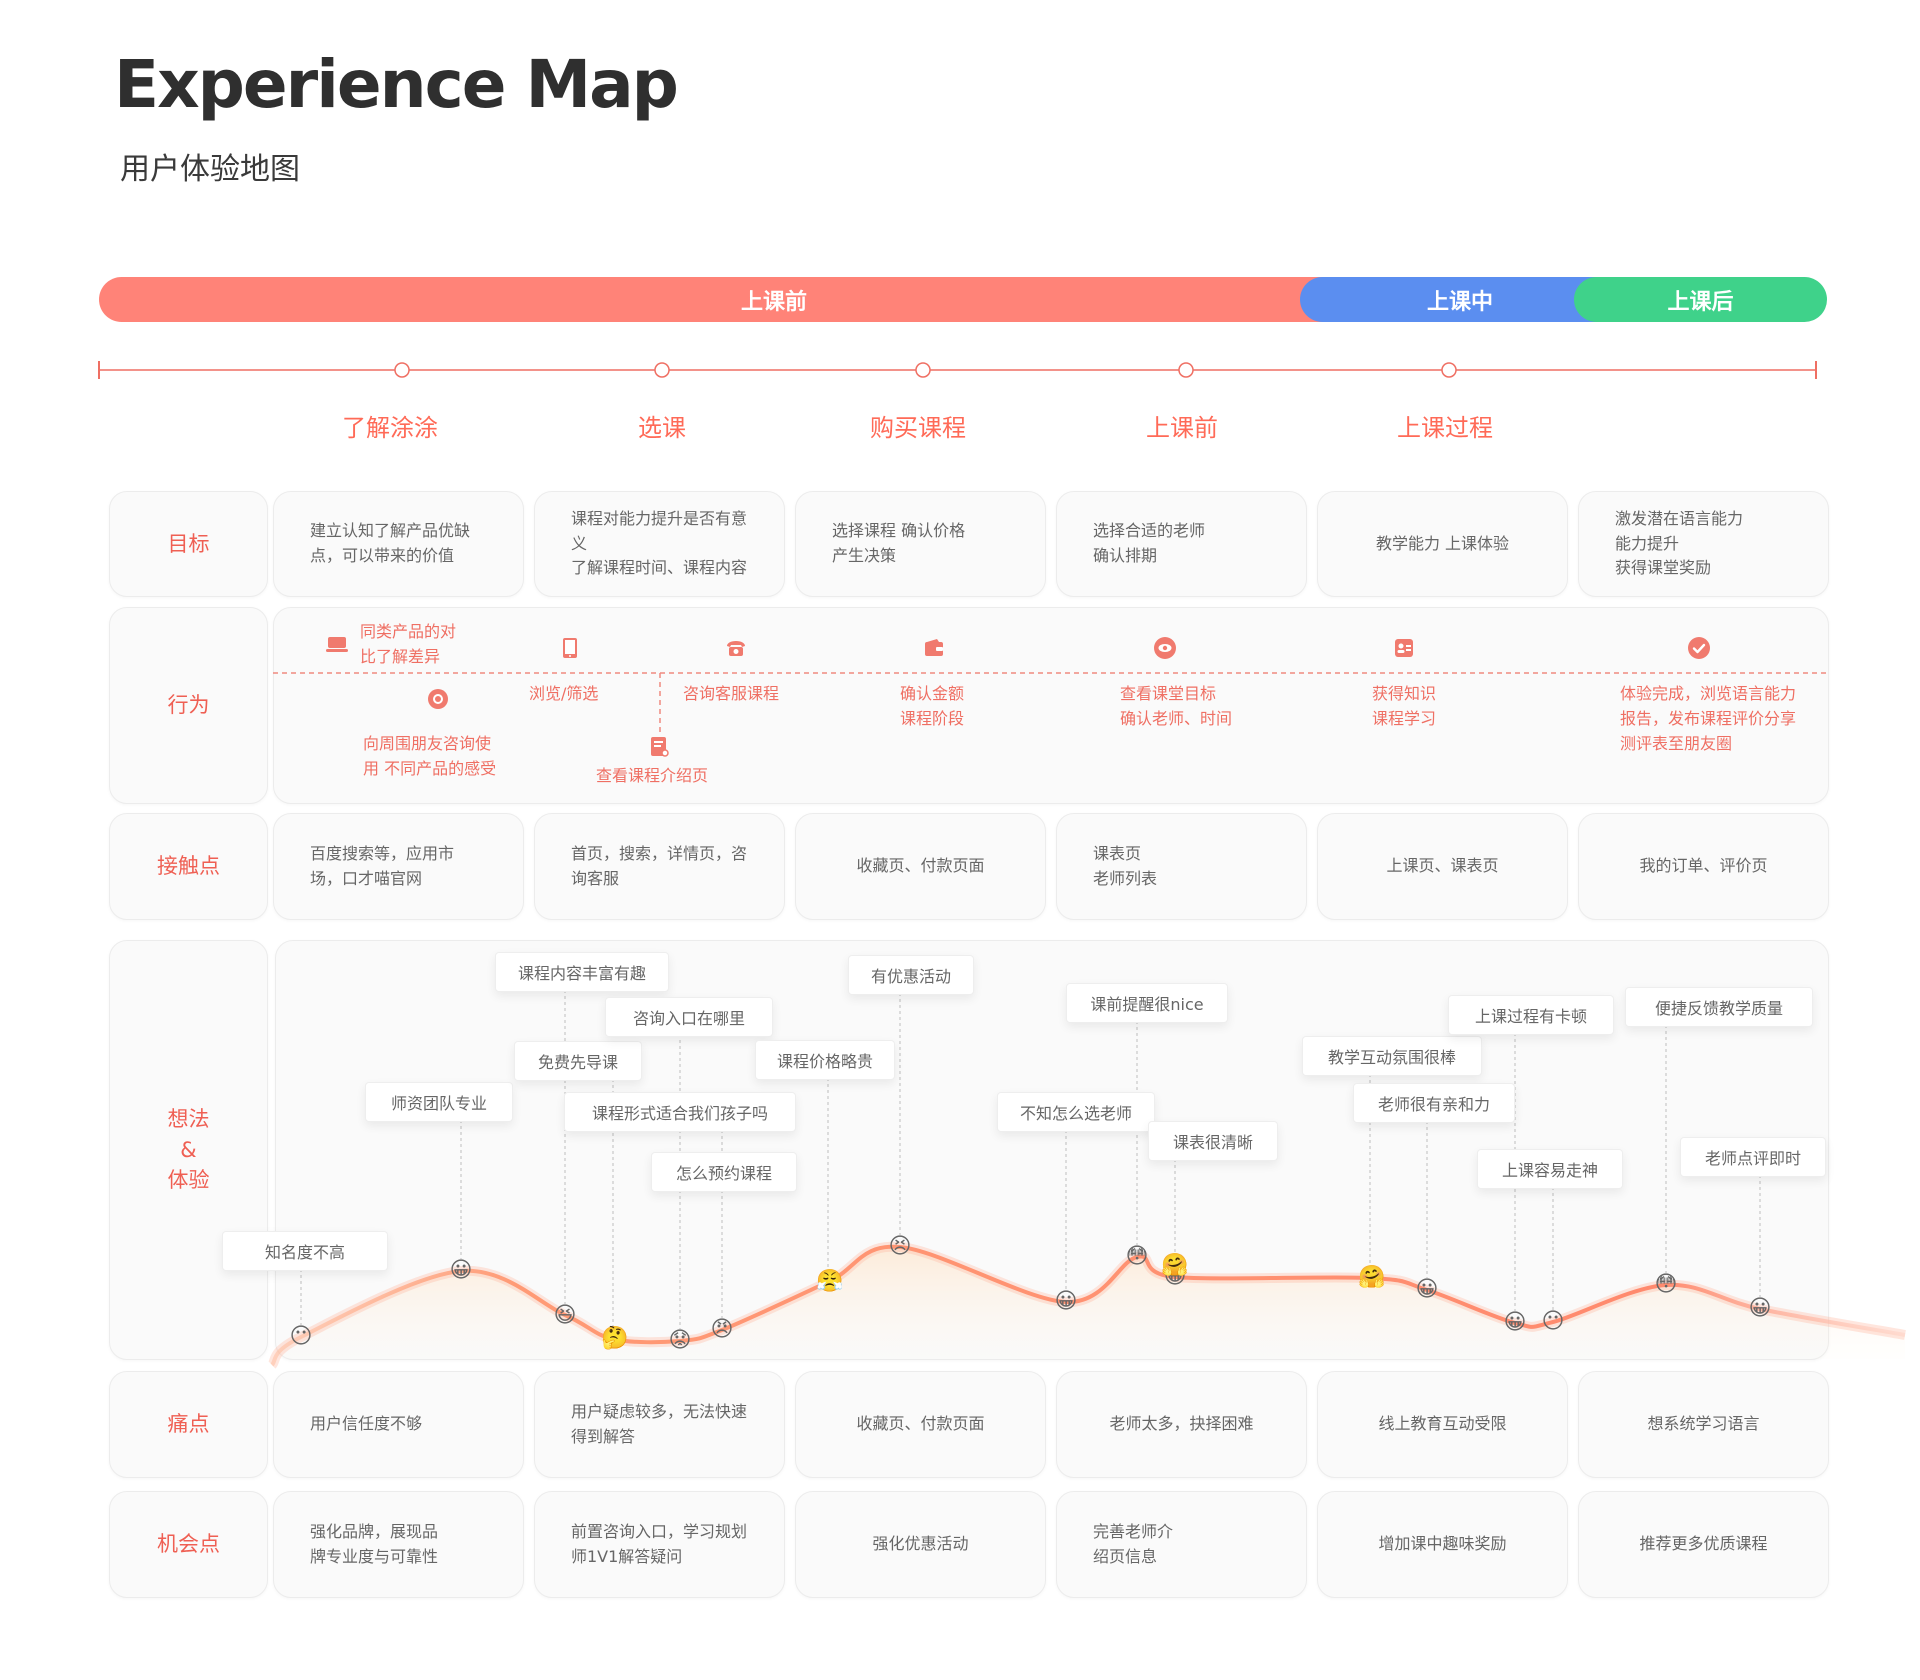 This screenshot has width=1920, height=1680. Describe the element at coordinates (662, 428) in the screenshot. I see `stage-label: 选课` at that location.